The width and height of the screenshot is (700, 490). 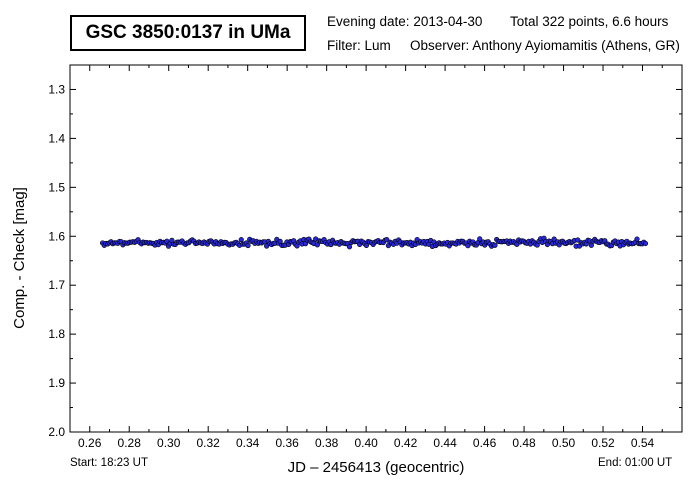 What do you see at coordinates (603, 443) in the screenshot?
I see `x-tick-label: 0.52` at bounding box center [603, 443].